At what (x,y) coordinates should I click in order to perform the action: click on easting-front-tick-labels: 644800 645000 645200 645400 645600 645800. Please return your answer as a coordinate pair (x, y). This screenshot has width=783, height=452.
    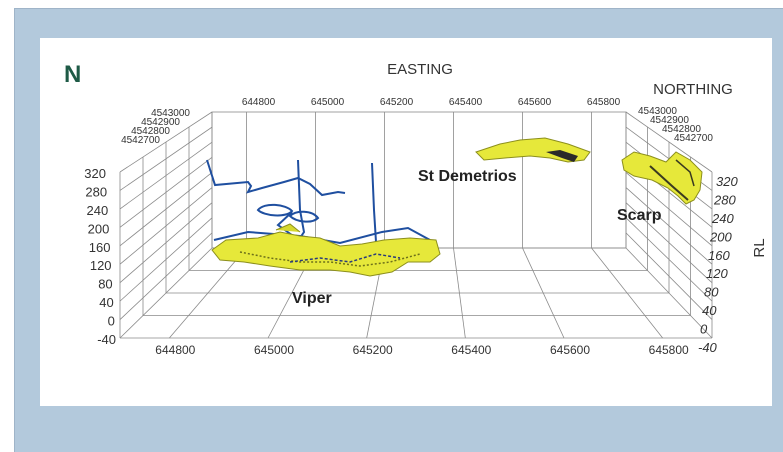
    Looking at the image, I should click on (422, 350).